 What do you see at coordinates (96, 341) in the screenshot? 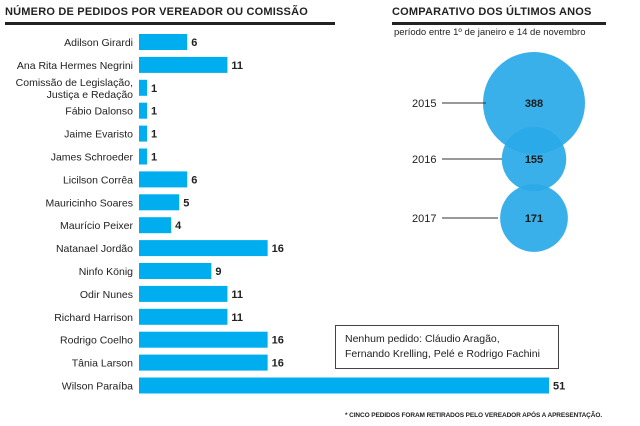
I see `category-label: Rodrigo Coelho` at bounding box center [96, 341].